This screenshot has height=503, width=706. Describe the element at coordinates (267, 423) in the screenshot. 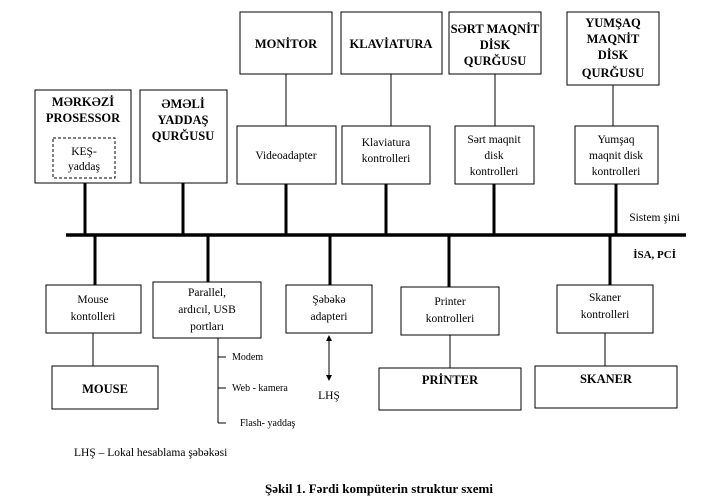

I see `flash-label: Flash- yaddaş` at that location.